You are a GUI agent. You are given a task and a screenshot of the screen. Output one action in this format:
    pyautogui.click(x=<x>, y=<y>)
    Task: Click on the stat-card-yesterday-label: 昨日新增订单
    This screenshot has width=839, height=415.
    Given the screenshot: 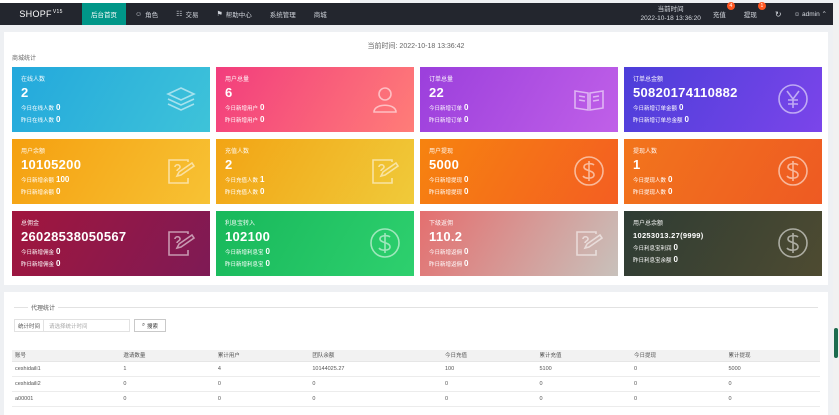 What is the action you would take?
    pyautogui.click(x=446, y=121)
    